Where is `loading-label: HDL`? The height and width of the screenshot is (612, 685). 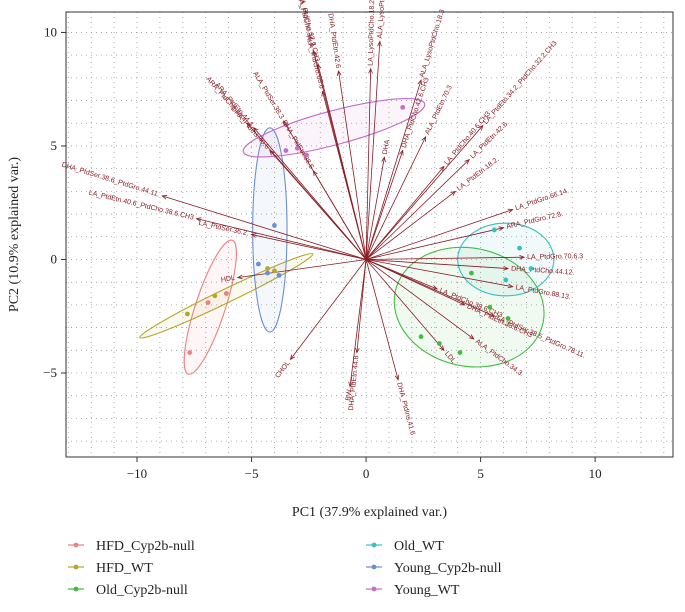 loading-label: HDL is located at coordinates (228, 279).